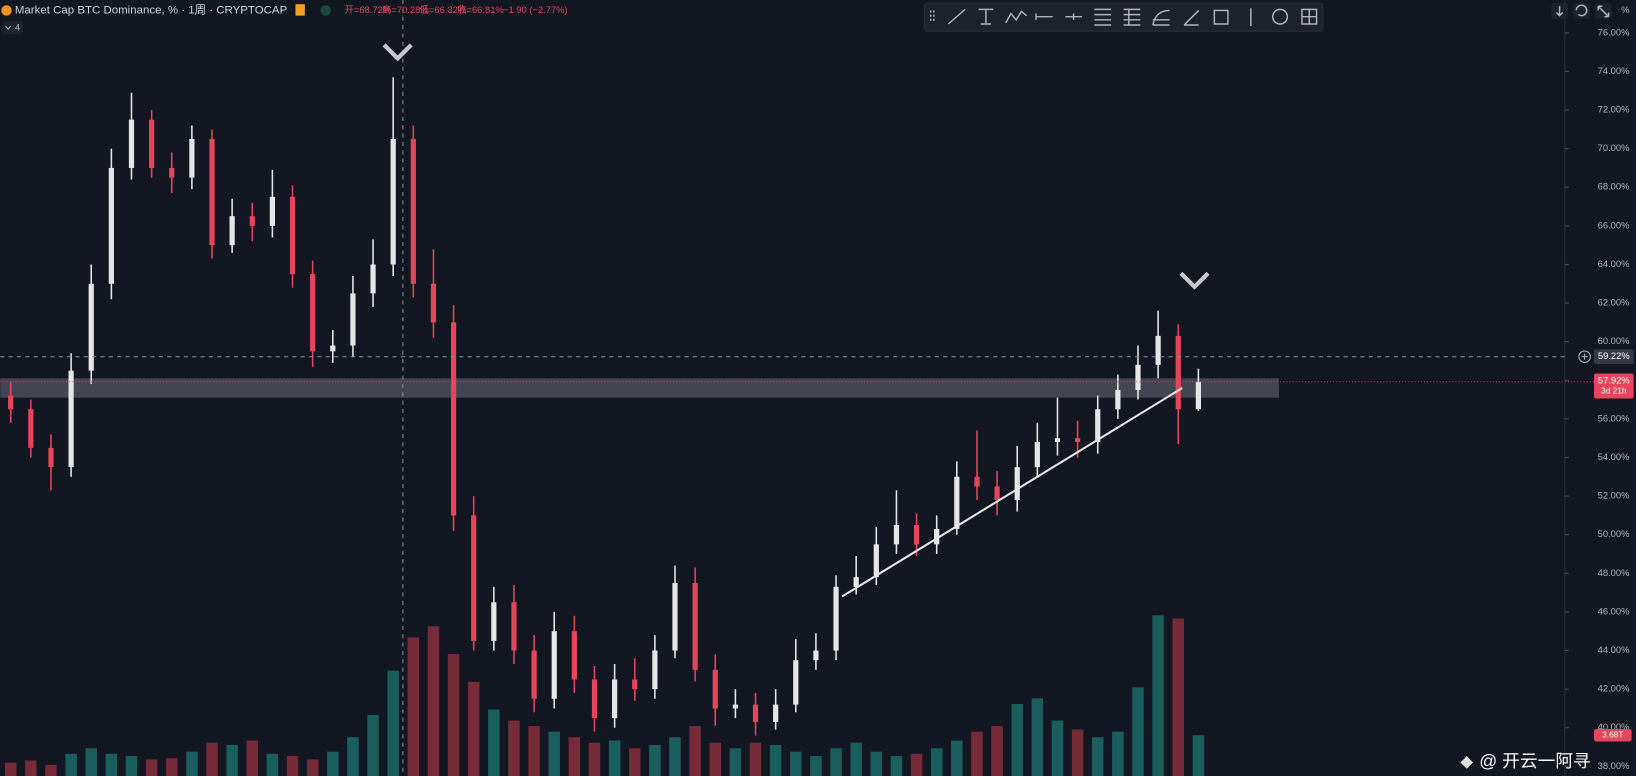  What do you see at coordinates (300, 10) in the screenshot?
I see `flag-icon` at bounding box center [300, 10].